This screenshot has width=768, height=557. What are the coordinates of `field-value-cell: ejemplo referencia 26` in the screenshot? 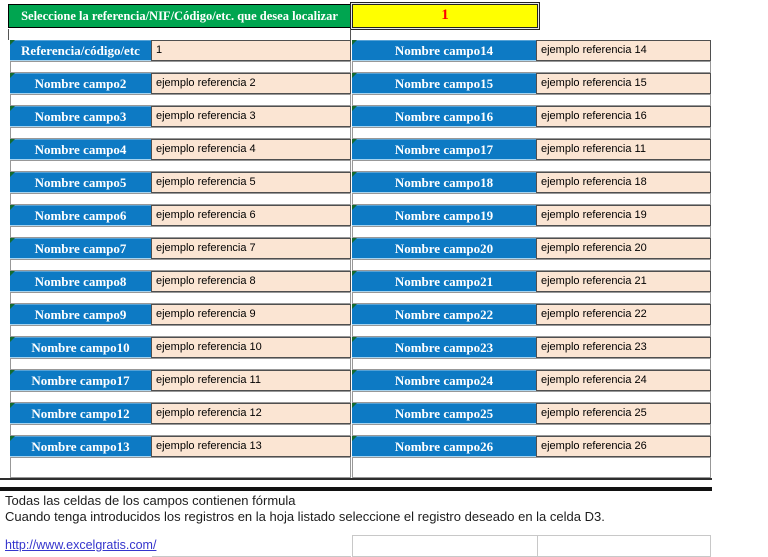 It's located at (623, 446).